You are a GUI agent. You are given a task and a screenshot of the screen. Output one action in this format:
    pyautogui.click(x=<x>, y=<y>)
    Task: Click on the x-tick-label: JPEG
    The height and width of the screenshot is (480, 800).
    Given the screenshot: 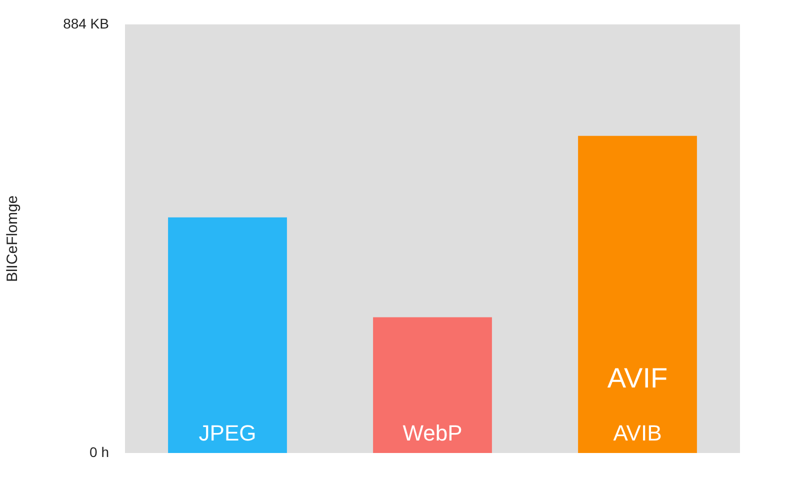 What is the action you would take?
    pyautogui.click(x=227, y=433)
    